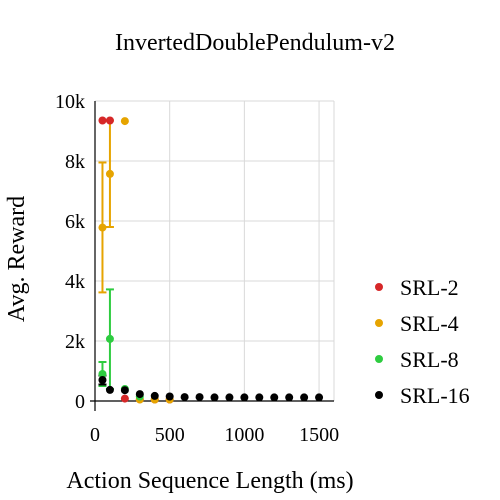  I want to click on x-tick-label: 500, so click(170, 435).